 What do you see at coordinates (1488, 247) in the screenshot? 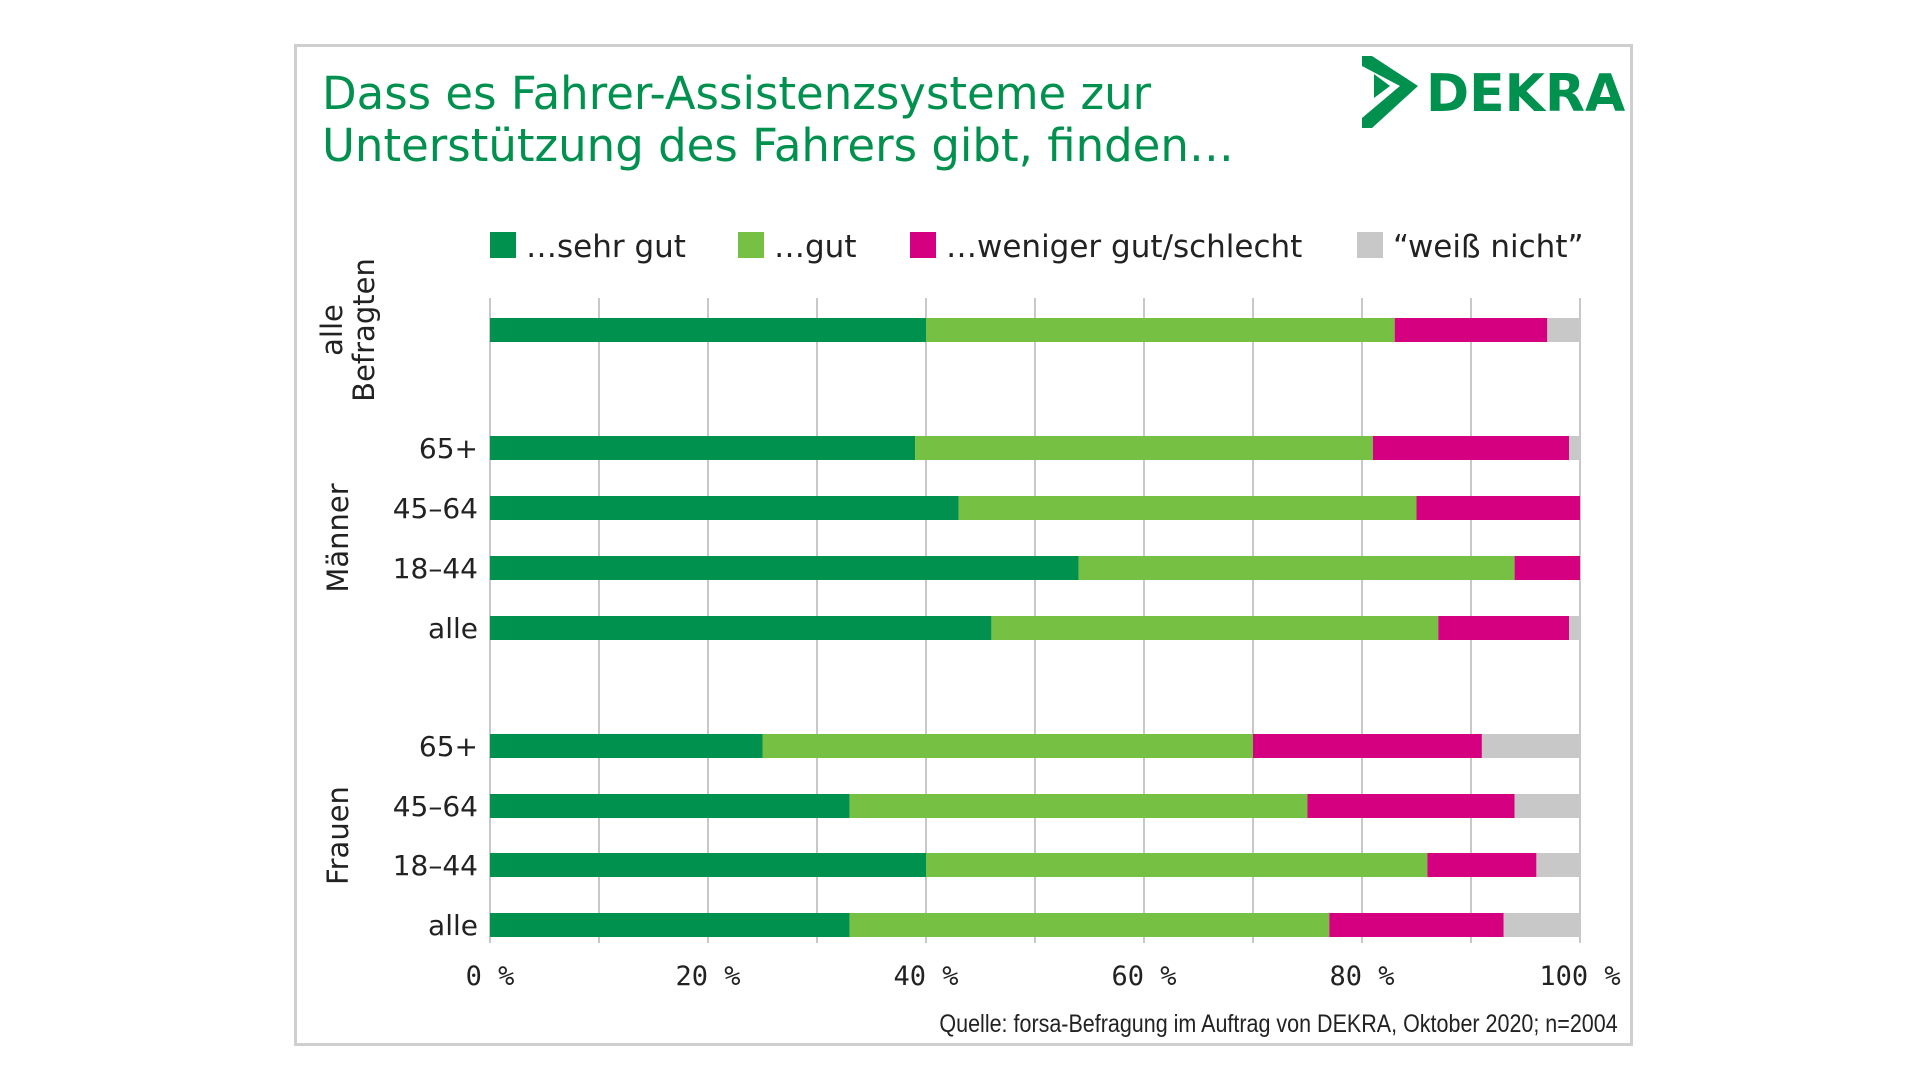
I see `legend-label: “weiß nicht”` at bounding box center [1488, 247].